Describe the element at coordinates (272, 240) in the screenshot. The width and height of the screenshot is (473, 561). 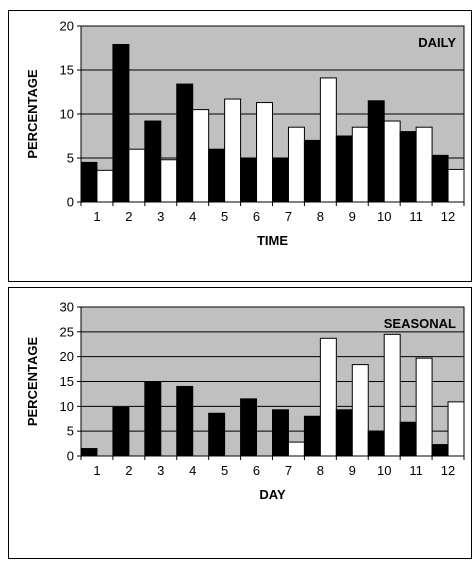
I see `x-axis-title: TIME` at that location.